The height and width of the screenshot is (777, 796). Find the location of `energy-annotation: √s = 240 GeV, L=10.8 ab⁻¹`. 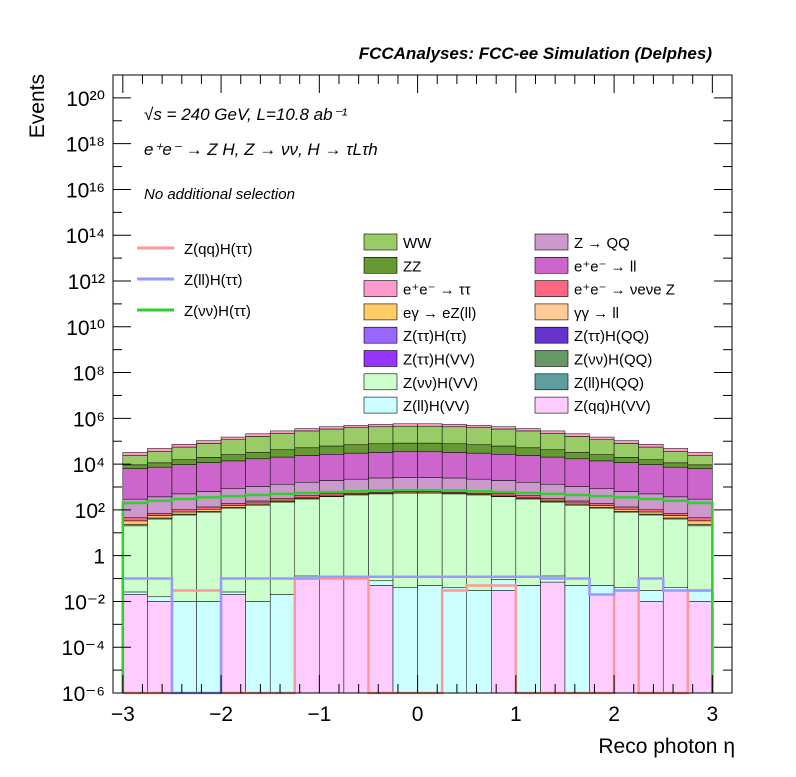

energy-annotation: √s = 240 GeV, L=10.8 ab⁻¹ is located at coordinates (246, 114).